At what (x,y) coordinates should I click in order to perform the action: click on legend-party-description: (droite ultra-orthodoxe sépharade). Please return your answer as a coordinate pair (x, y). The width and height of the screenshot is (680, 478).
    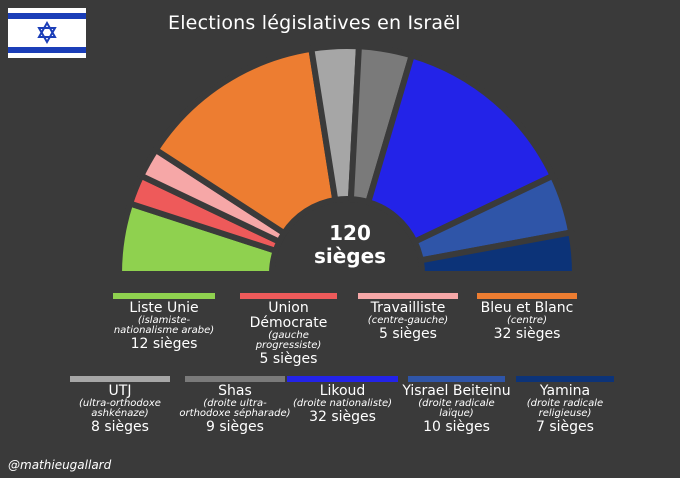
    Looking at the image, I should click on (235, 408).